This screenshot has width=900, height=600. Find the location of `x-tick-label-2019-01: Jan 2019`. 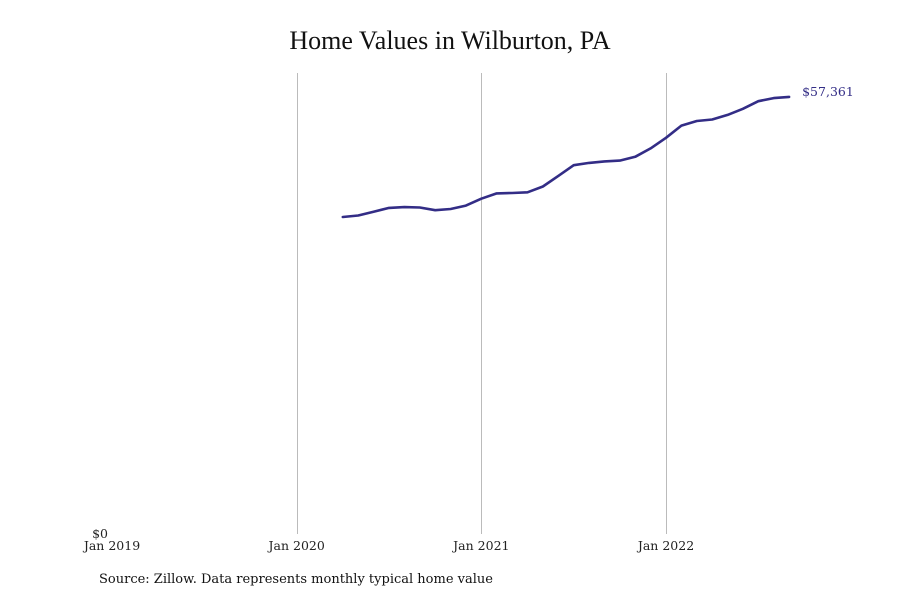

x-tick-label-2019-01: Jan 2019 is located at coordinates (111, 545).